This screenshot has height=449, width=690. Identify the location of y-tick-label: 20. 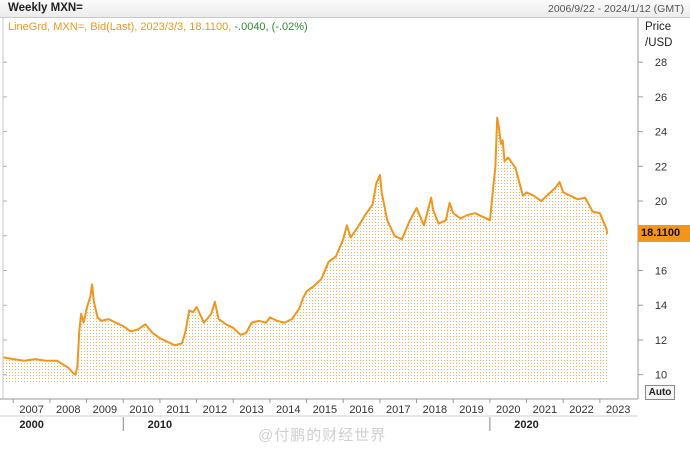
(661, 202).